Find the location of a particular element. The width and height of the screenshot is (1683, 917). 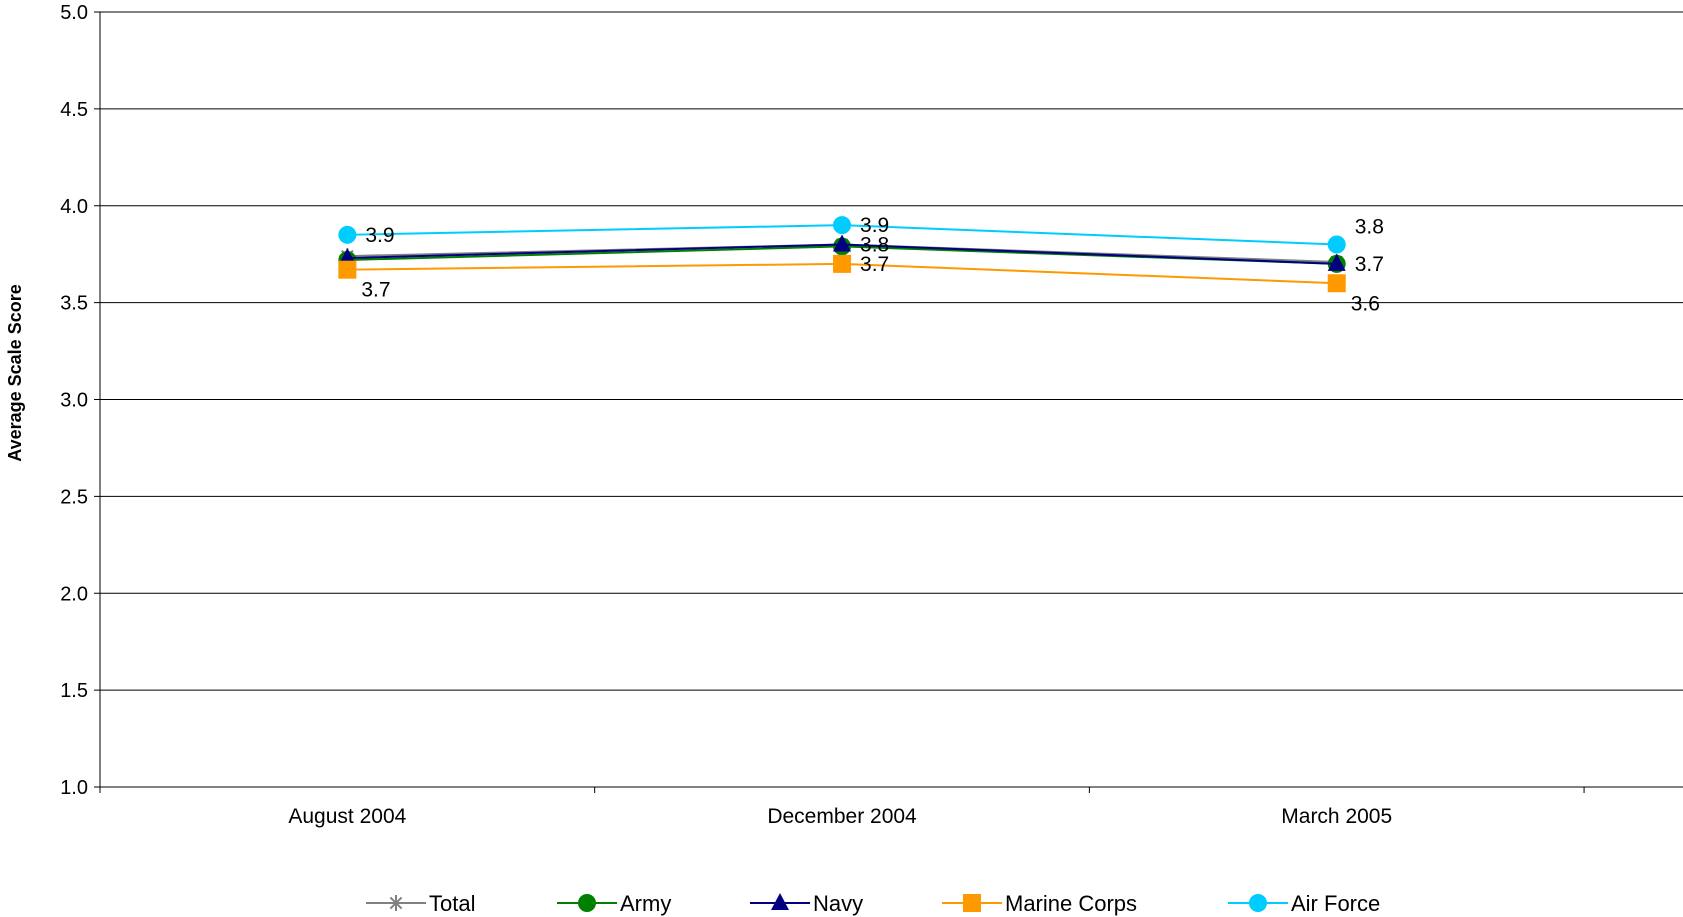

series-lines is located at coordinates (842, 254).